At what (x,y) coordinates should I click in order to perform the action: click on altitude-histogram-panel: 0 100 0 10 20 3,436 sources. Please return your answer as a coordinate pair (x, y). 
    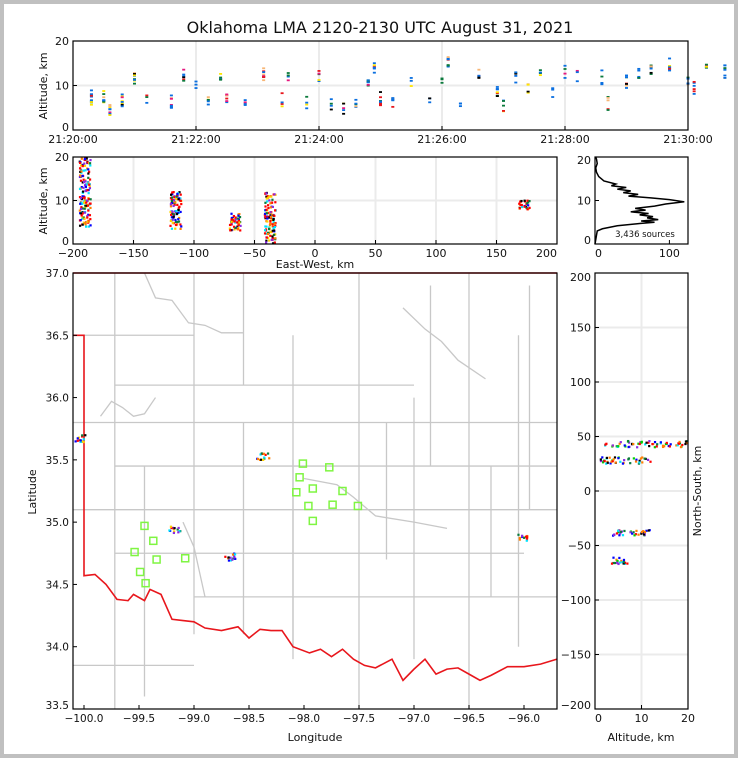
    Looking at the image, I should click on (633, 207).